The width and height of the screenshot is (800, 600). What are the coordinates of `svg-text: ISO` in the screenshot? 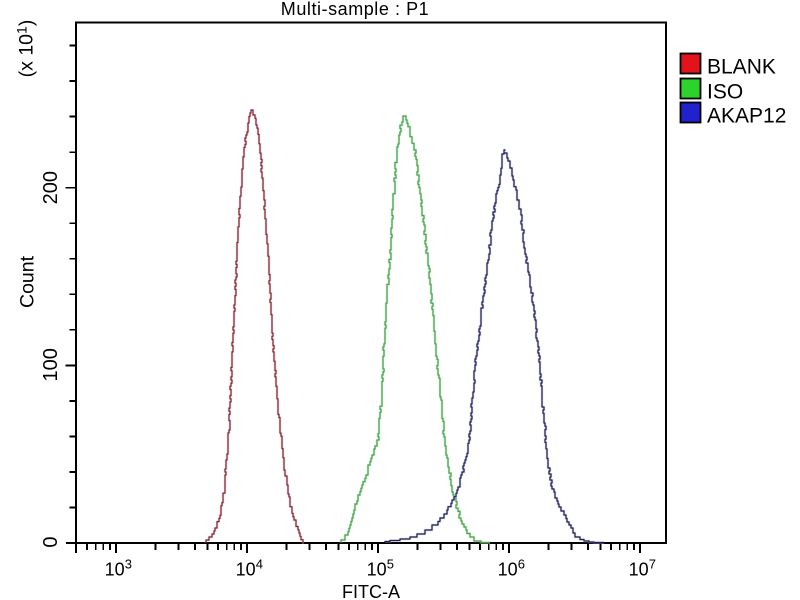 It's located at (725, 92).